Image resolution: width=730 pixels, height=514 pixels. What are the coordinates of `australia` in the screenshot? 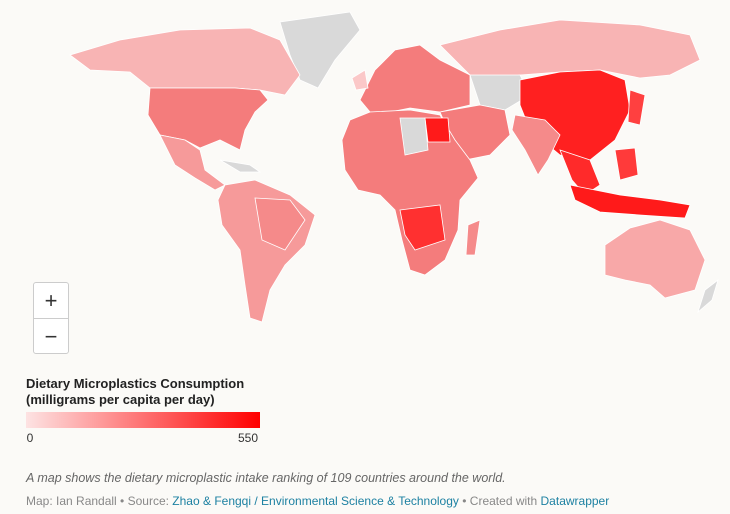 It's located at (655, 259).